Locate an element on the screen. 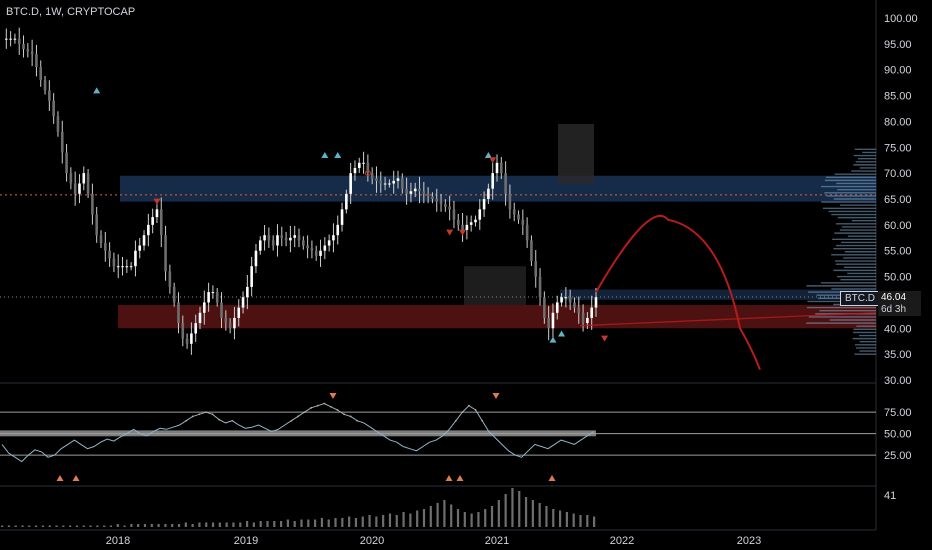 The width and height of the screenshot is (932, 550). sell-signal-marker is located at coordinates (493, 160).